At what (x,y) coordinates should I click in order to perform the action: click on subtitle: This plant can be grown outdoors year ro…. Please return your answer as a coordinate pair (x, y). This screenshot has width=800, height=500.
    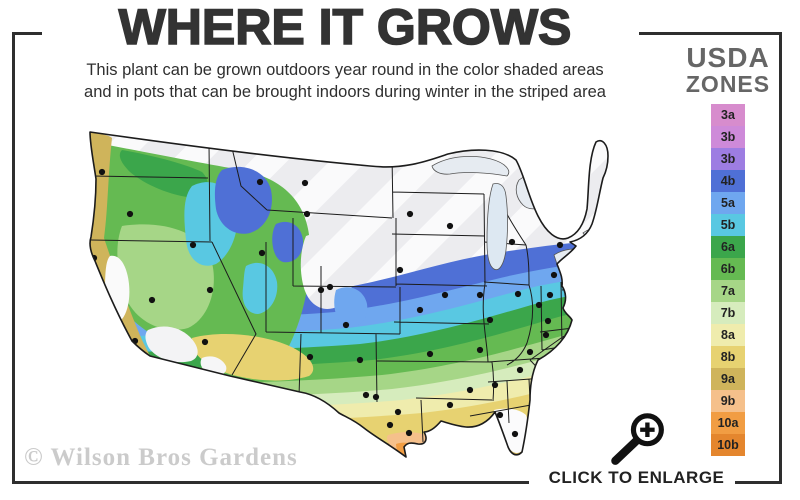
    Looking at the image, I should click on (345, 82).